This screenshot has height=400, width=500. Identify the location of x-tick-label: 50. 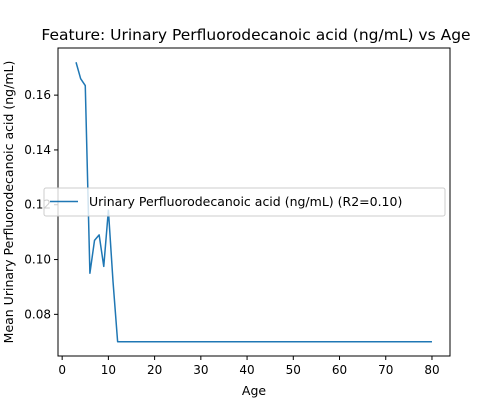
(293, 370).